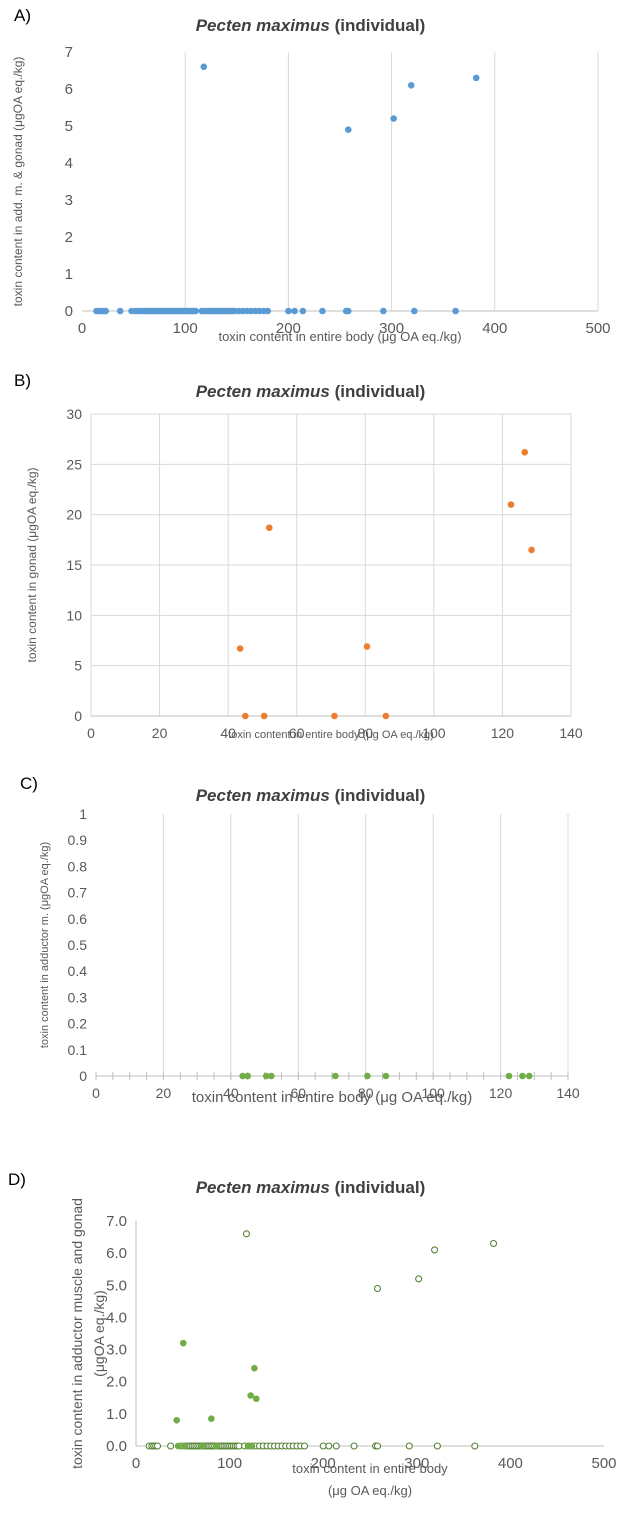 This screenshot has height=1532, width=621. What do you see at coordinates (365, 733) in the screenshot?
I see `x-tick-label: 80` at bounding box center [365, 733].